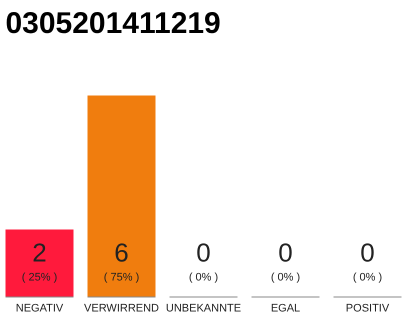  Describe the element at coordinates (285, 308) in the screenshot. I see `x-tick-label: EGAL` at that location.